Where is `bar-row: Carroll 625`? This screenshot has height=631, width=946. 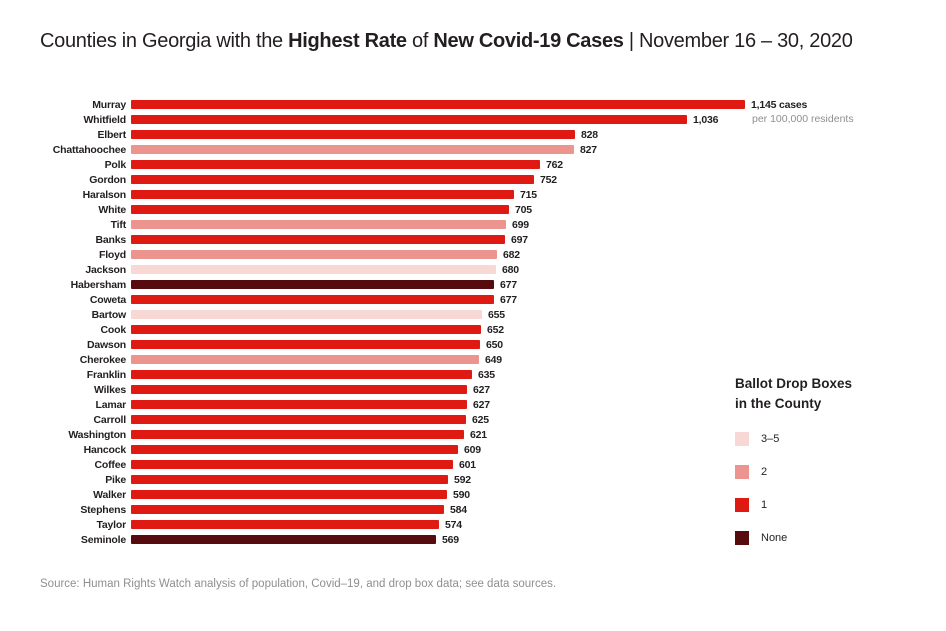
bar-row: Carroll 625 is located at coordinates (485, 419).